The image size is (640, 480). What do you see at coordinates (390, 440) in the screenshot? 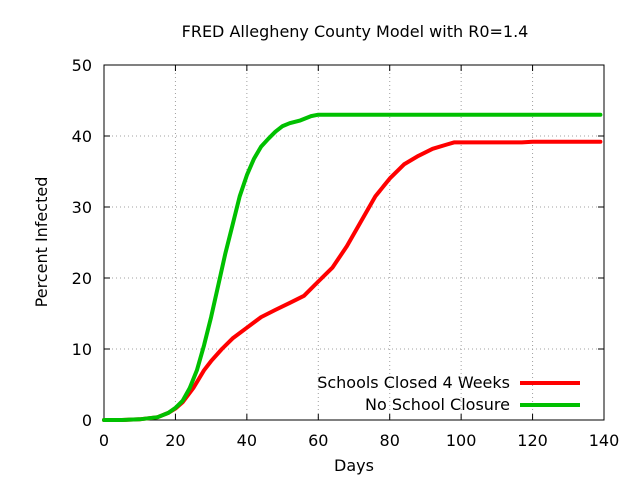
I see `x-tick-label: 80` at bounding box center [390, 440].